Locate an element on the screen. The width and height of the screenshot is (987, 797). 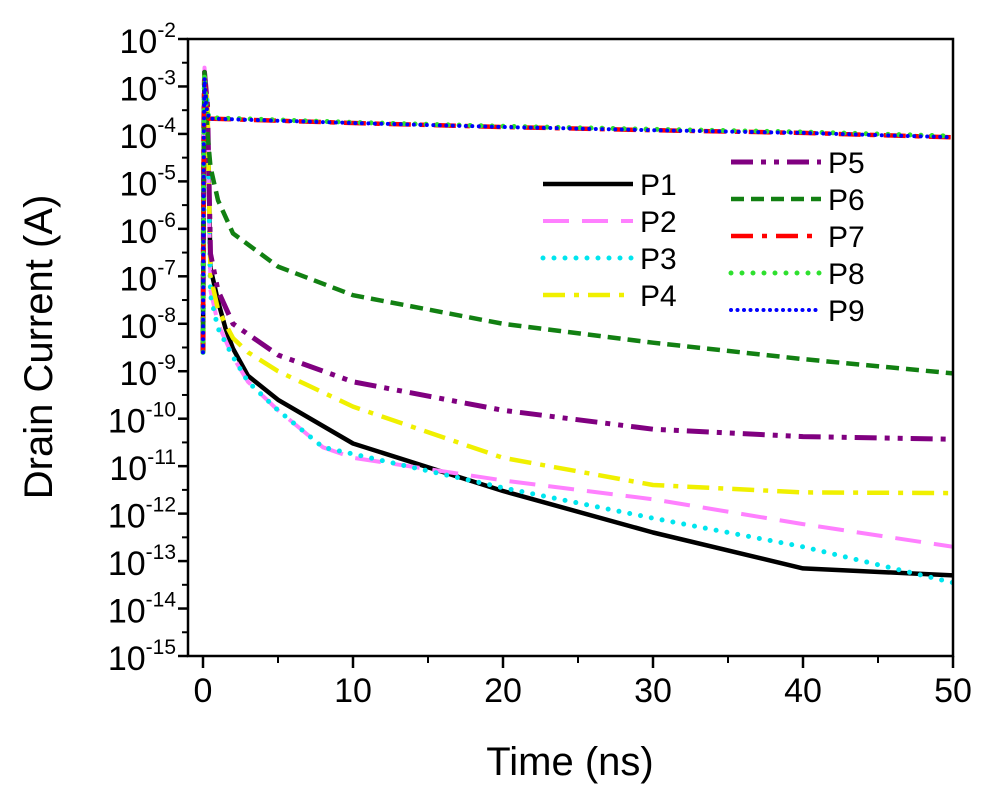
legend-label-p5: P5 is located at coordinates (846, 163).